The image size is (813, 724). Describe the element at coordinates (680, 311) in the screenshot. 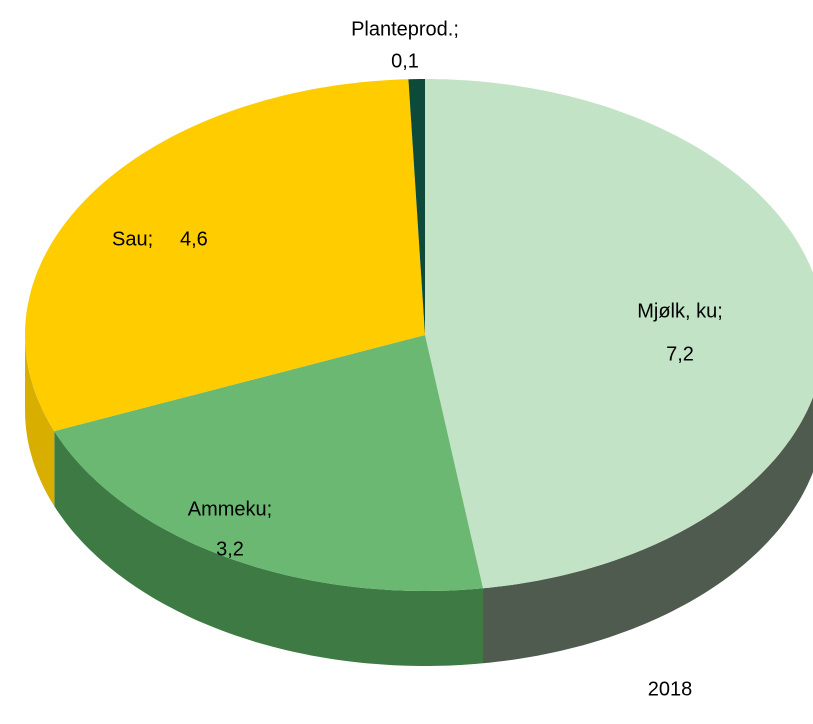

I see `slice-label: Mjølk, ku;` at that location.